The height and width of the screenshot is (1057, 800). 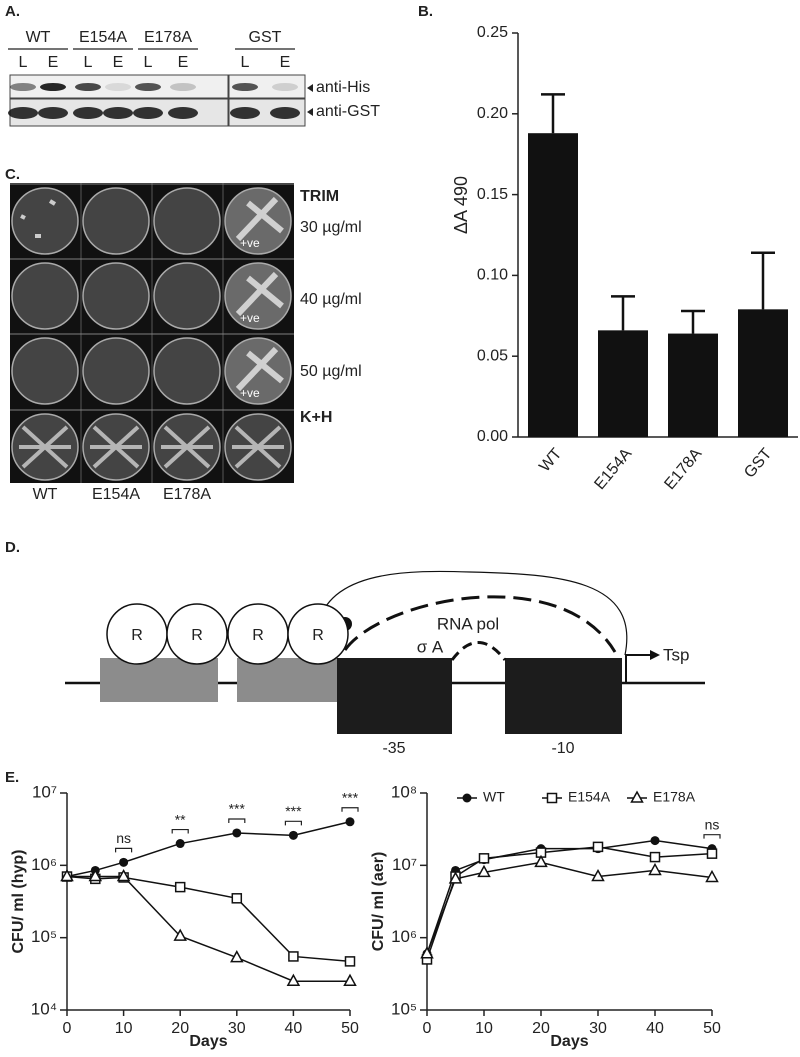 I want to click on panel-label: C., so click(x=12, y=174).